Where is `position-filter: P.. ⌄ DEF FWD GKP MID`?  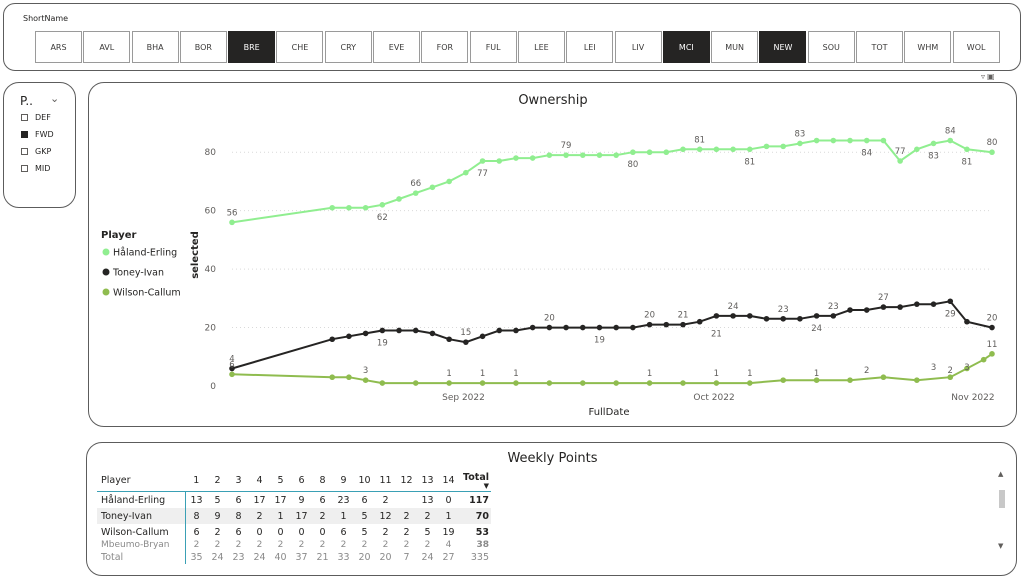
position-filter: P.. ⌄ DEF FWD GKP MID is located at coordinates (39, 145).